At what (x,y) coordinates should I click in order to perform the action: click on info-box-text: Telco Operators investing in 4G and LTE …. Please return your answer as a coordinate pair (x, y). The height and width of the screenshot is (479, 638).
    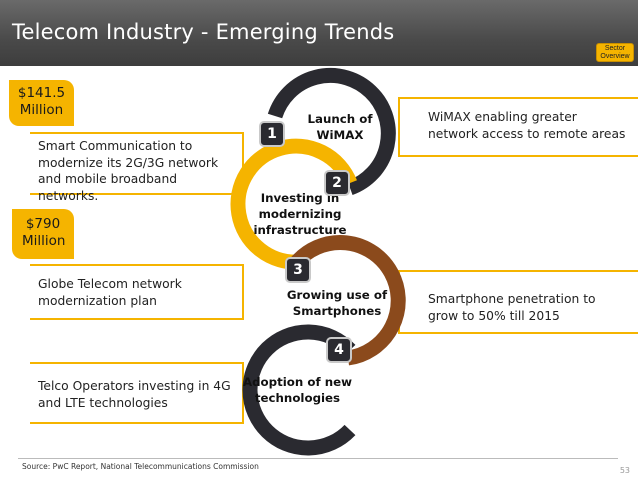
    Looking at the image, I should click on (134, 394).